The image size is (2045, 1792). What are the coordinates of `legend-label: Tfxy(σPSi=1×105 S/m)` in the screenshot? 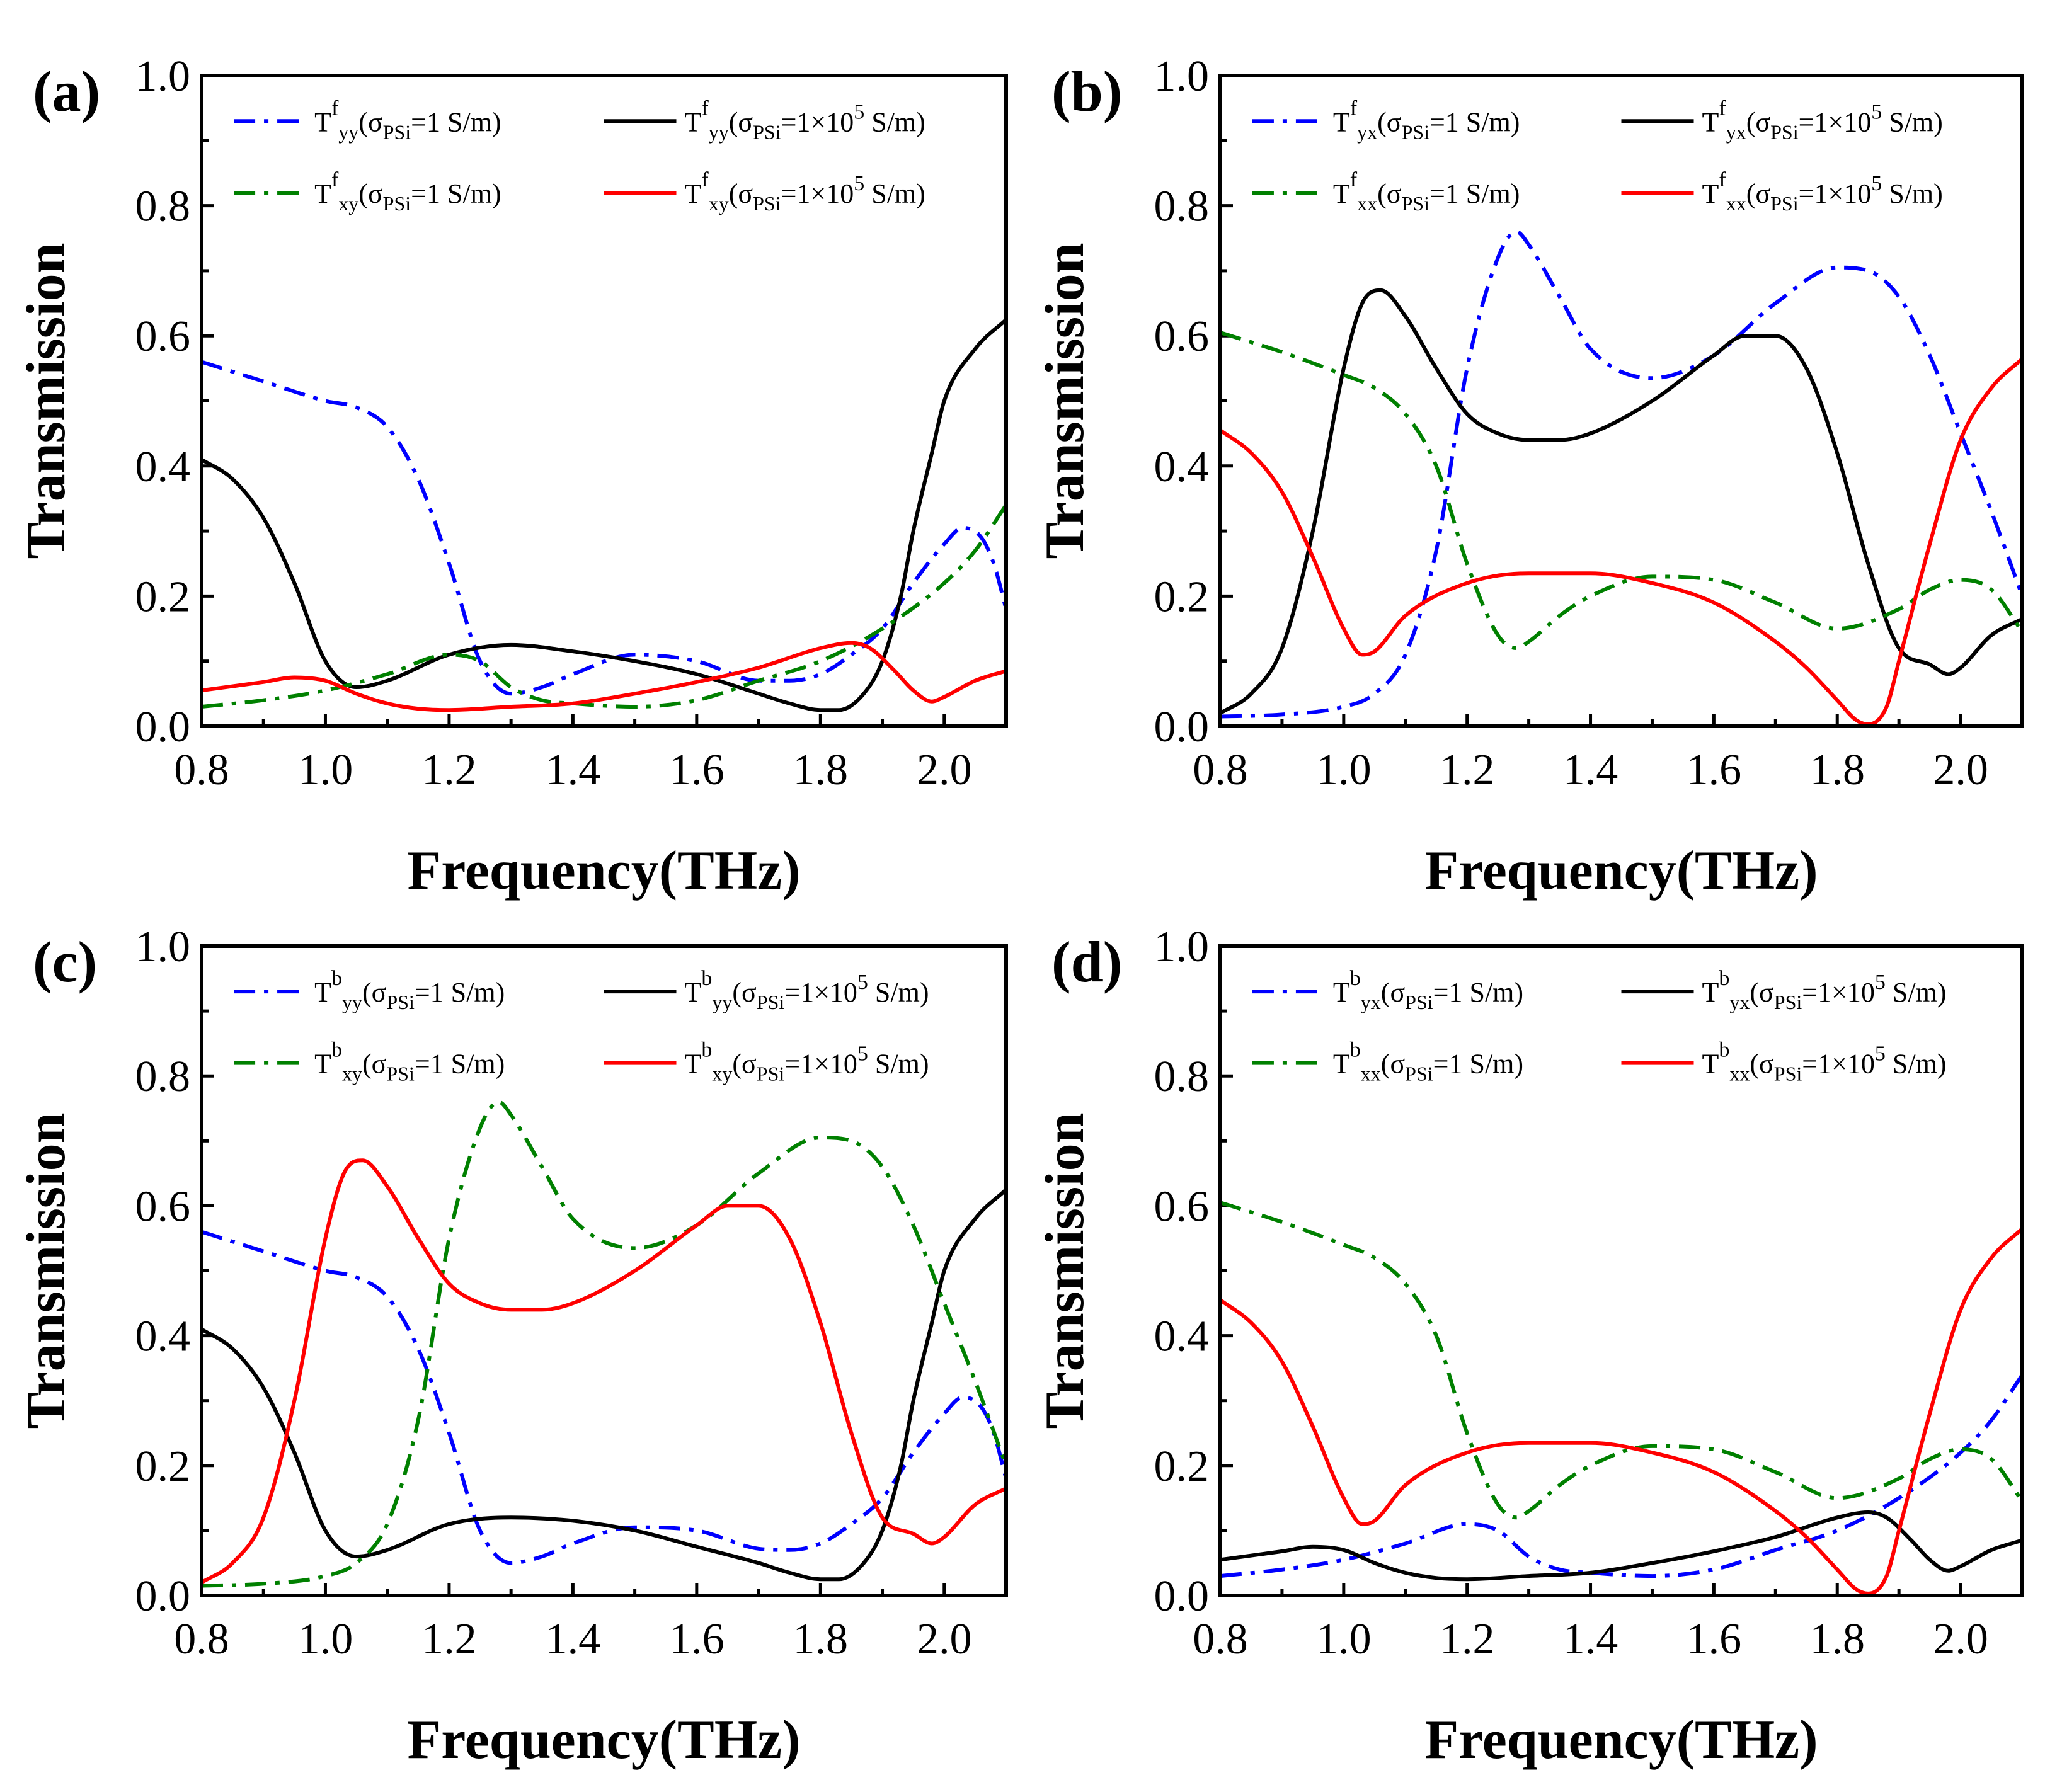 It's located at (805, 191).